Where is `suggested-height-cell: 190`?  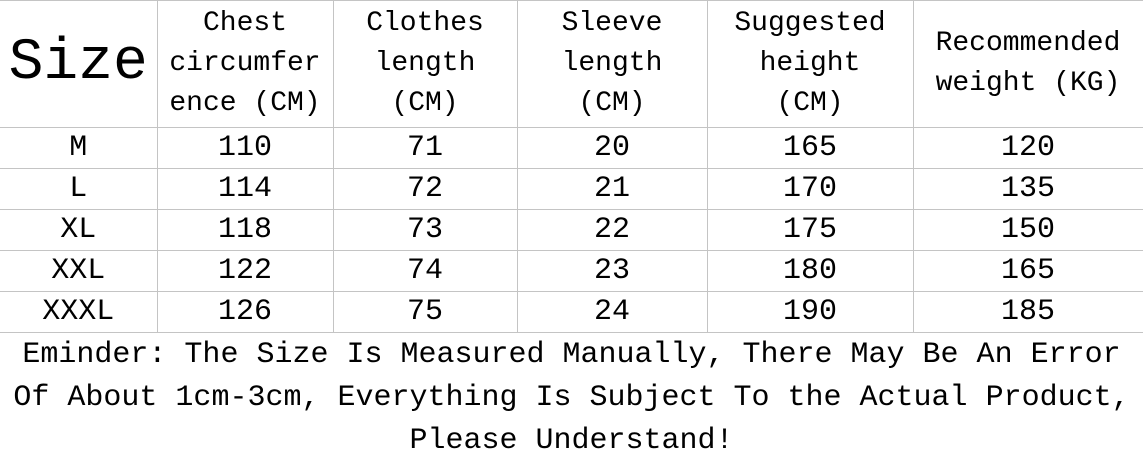 suggested-height-cell: 190 is located at coordinates (810, 312).